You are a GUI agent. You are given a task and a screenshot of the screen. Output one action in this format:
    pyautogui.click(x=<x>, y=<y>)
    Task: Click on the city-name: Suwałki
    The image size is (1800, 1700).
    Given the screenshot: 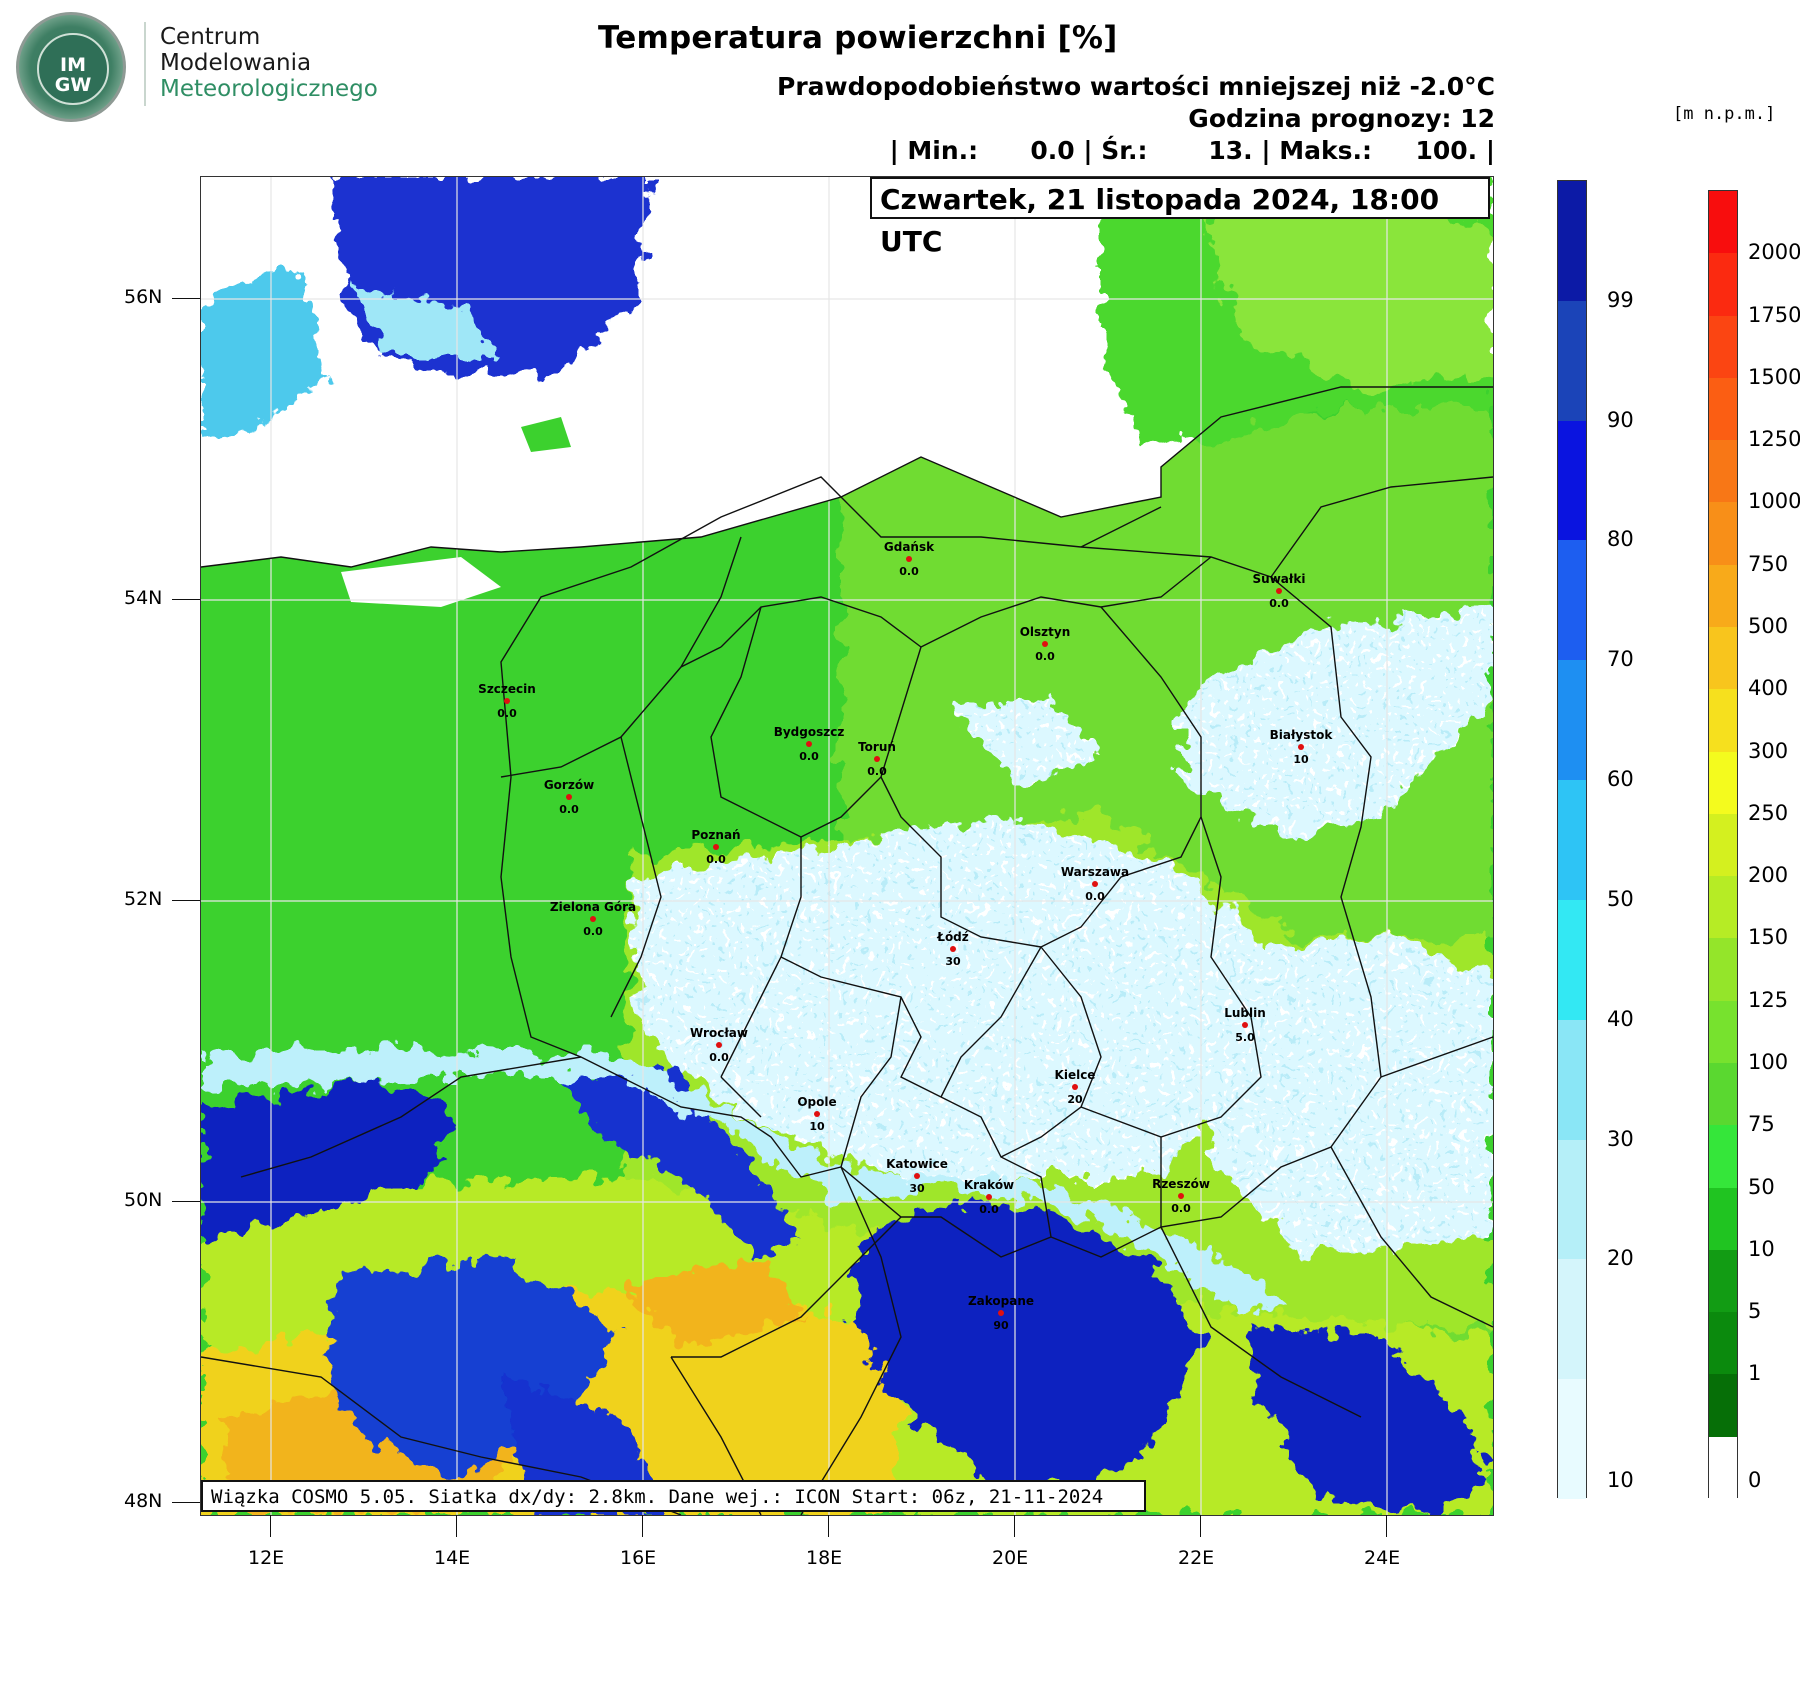 What is the action you would take?
    pyautogui.click(x=1279, y=579)
    